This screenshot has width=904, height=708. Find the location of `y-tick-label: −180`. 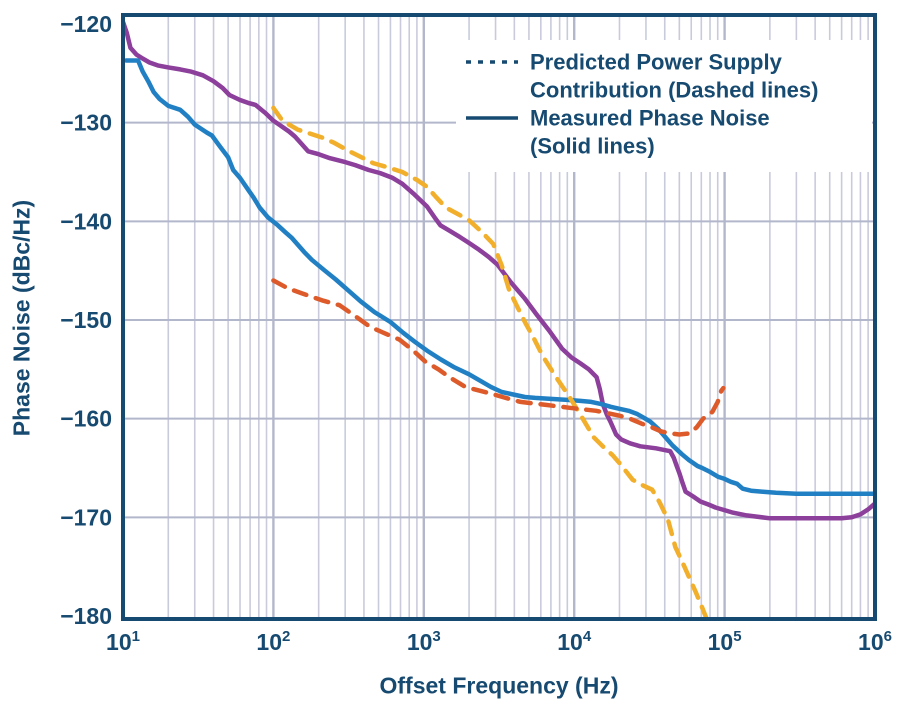

y-tick-label: −180 is located at coordinates (86, 616).